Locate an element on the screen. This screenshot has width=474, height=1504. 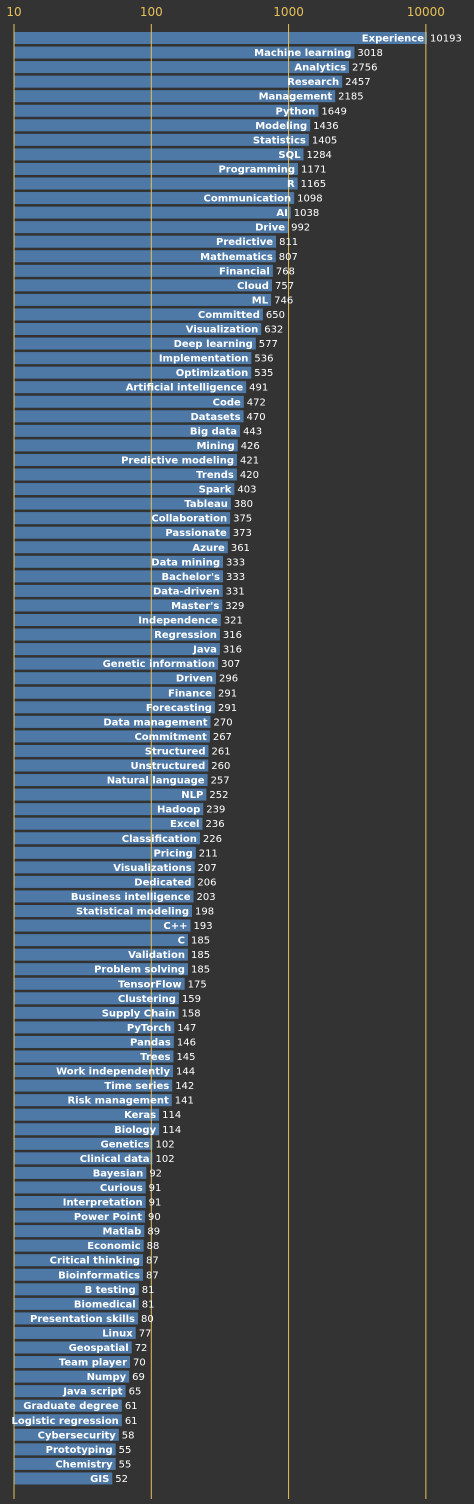
value-label: 198 is located at coordinates (204, 912).